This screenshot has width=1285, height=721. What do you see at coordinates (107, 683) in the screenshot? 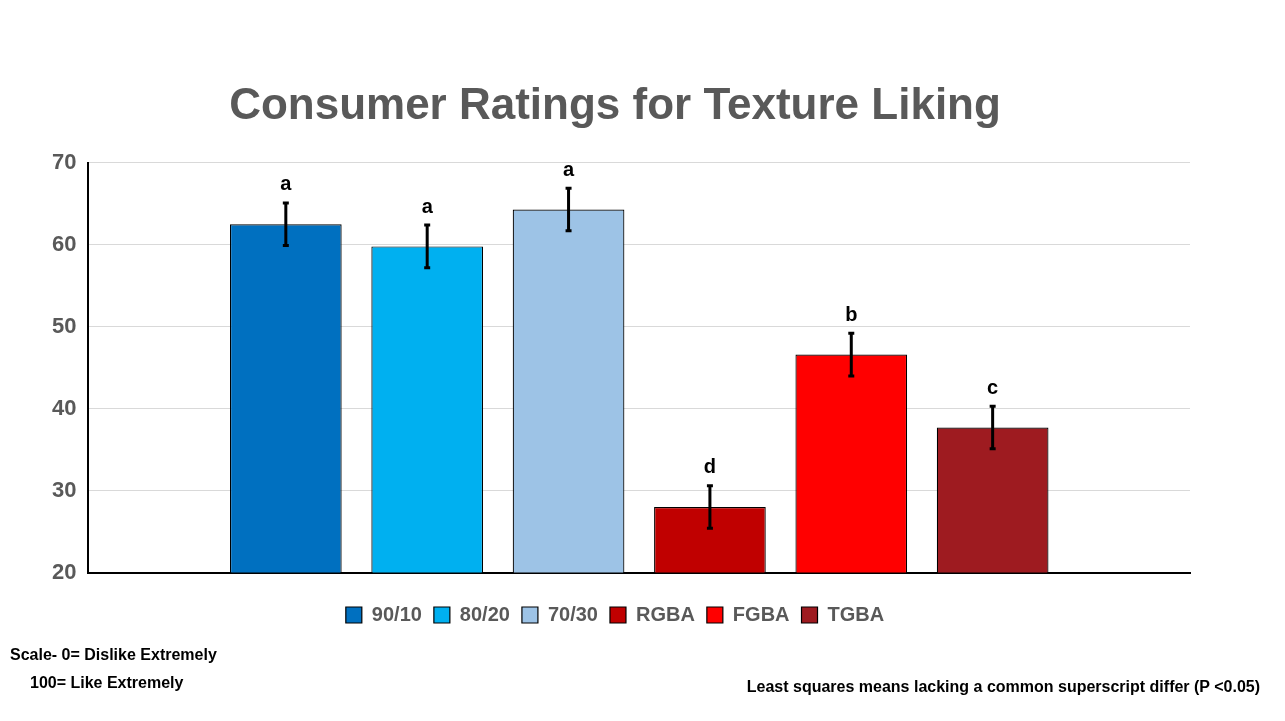
I see `text: 100= Like Extremely` at bounding box center [107, 683].